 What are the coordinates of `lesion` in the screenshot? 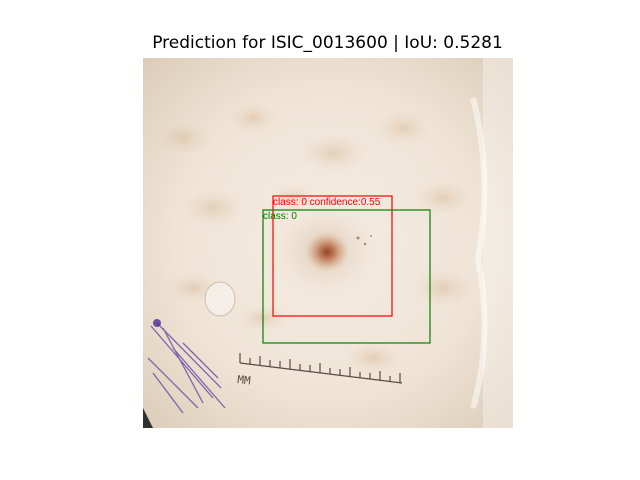 It's located at (327, 252).